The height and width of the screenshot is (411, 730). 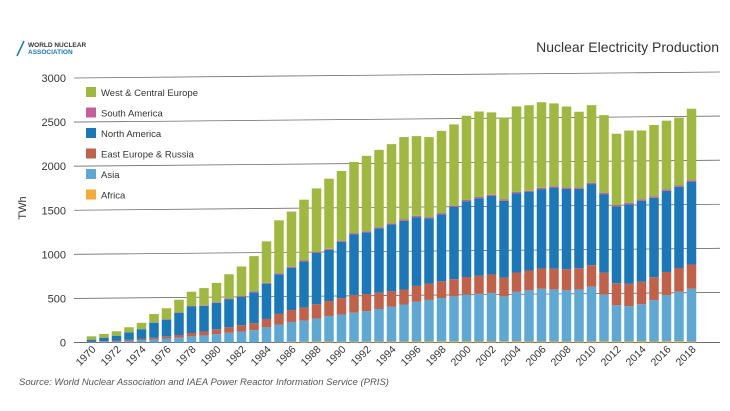 I want to click on bar-1997-north-america, so click(x=429, y=251).